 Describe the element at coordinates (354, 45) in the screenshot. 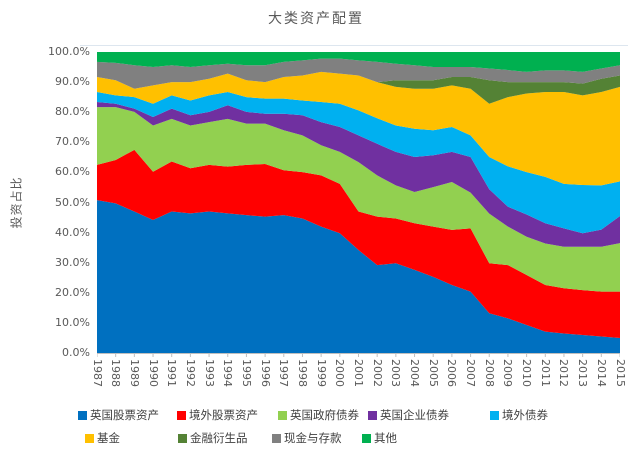

I see `plot-top-border` at that location.